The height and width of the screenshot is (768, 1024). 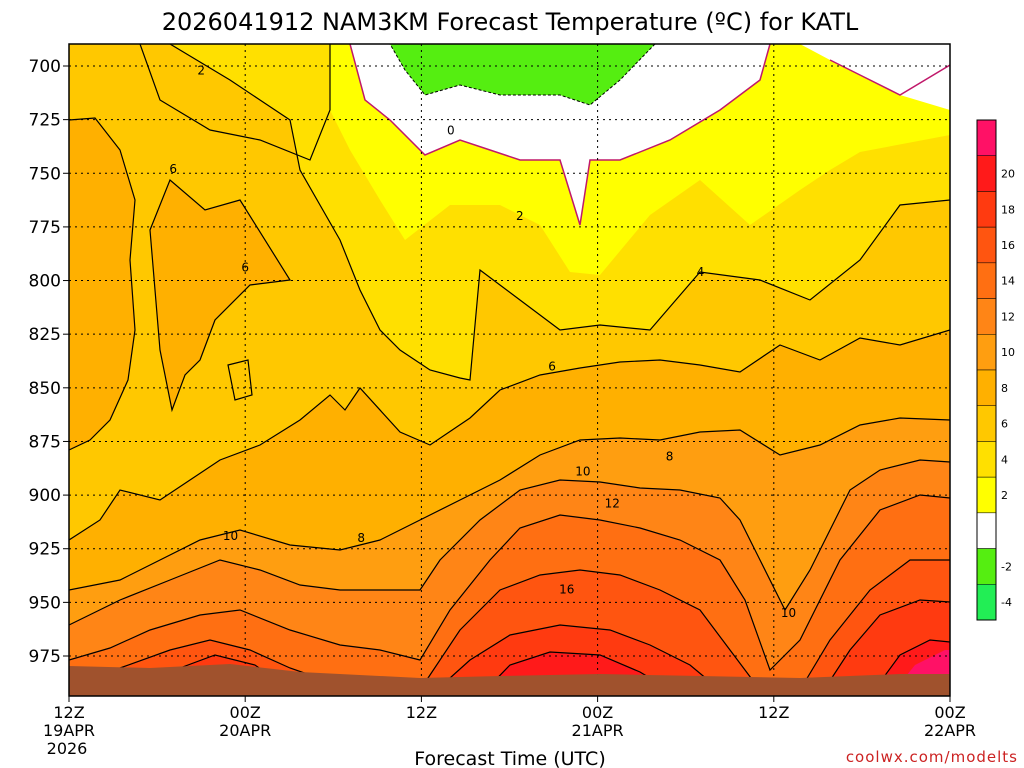 What do you see at coordinates (451, 130) in the screenshot?
I see `contour-label: 0` at bounding box center [451, 130].